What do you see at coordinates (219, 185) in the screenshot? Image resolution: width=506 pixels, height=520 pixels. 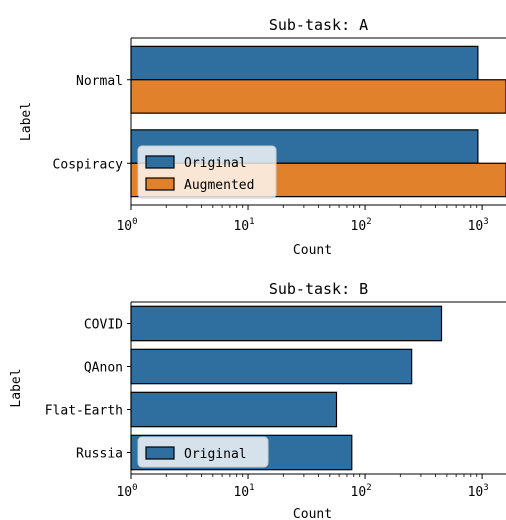 I see `legend-label: Augmented` at bounding box center [219, 185].